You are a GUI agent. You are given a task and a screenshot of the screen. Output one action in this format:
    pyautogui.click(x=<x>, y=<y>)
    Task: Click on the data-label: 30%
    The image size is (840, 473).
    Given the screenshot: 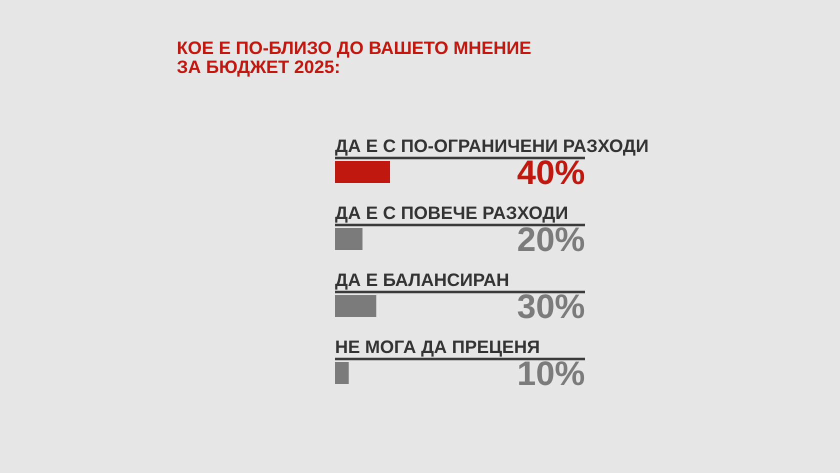 What is the action you would take?
    pyautogui.click(x=550, y=307)
    